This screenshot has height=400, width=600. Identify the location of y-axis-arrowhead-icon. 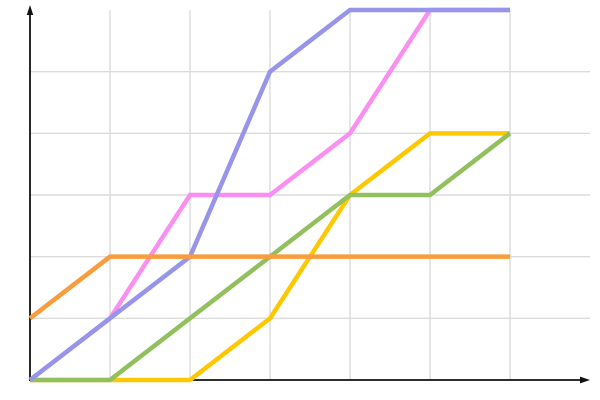
(30, 10).